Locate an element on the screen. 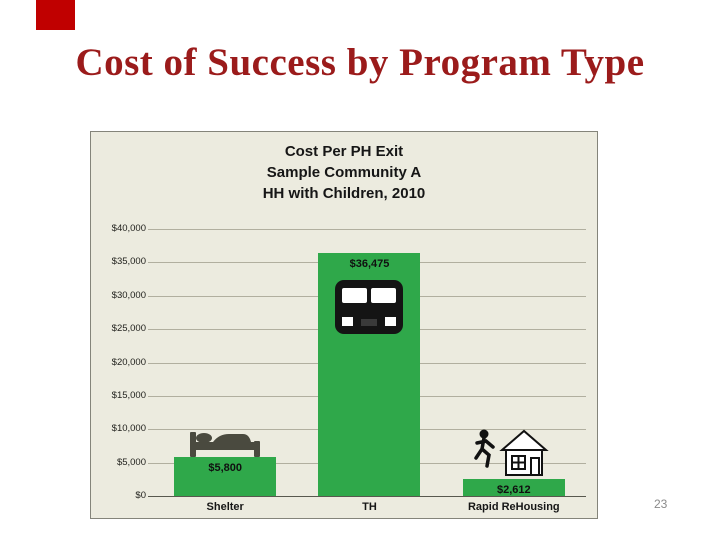  x-axis-labels: Shelter TH Rapid ReHousing is located at coordinates (369, 509).